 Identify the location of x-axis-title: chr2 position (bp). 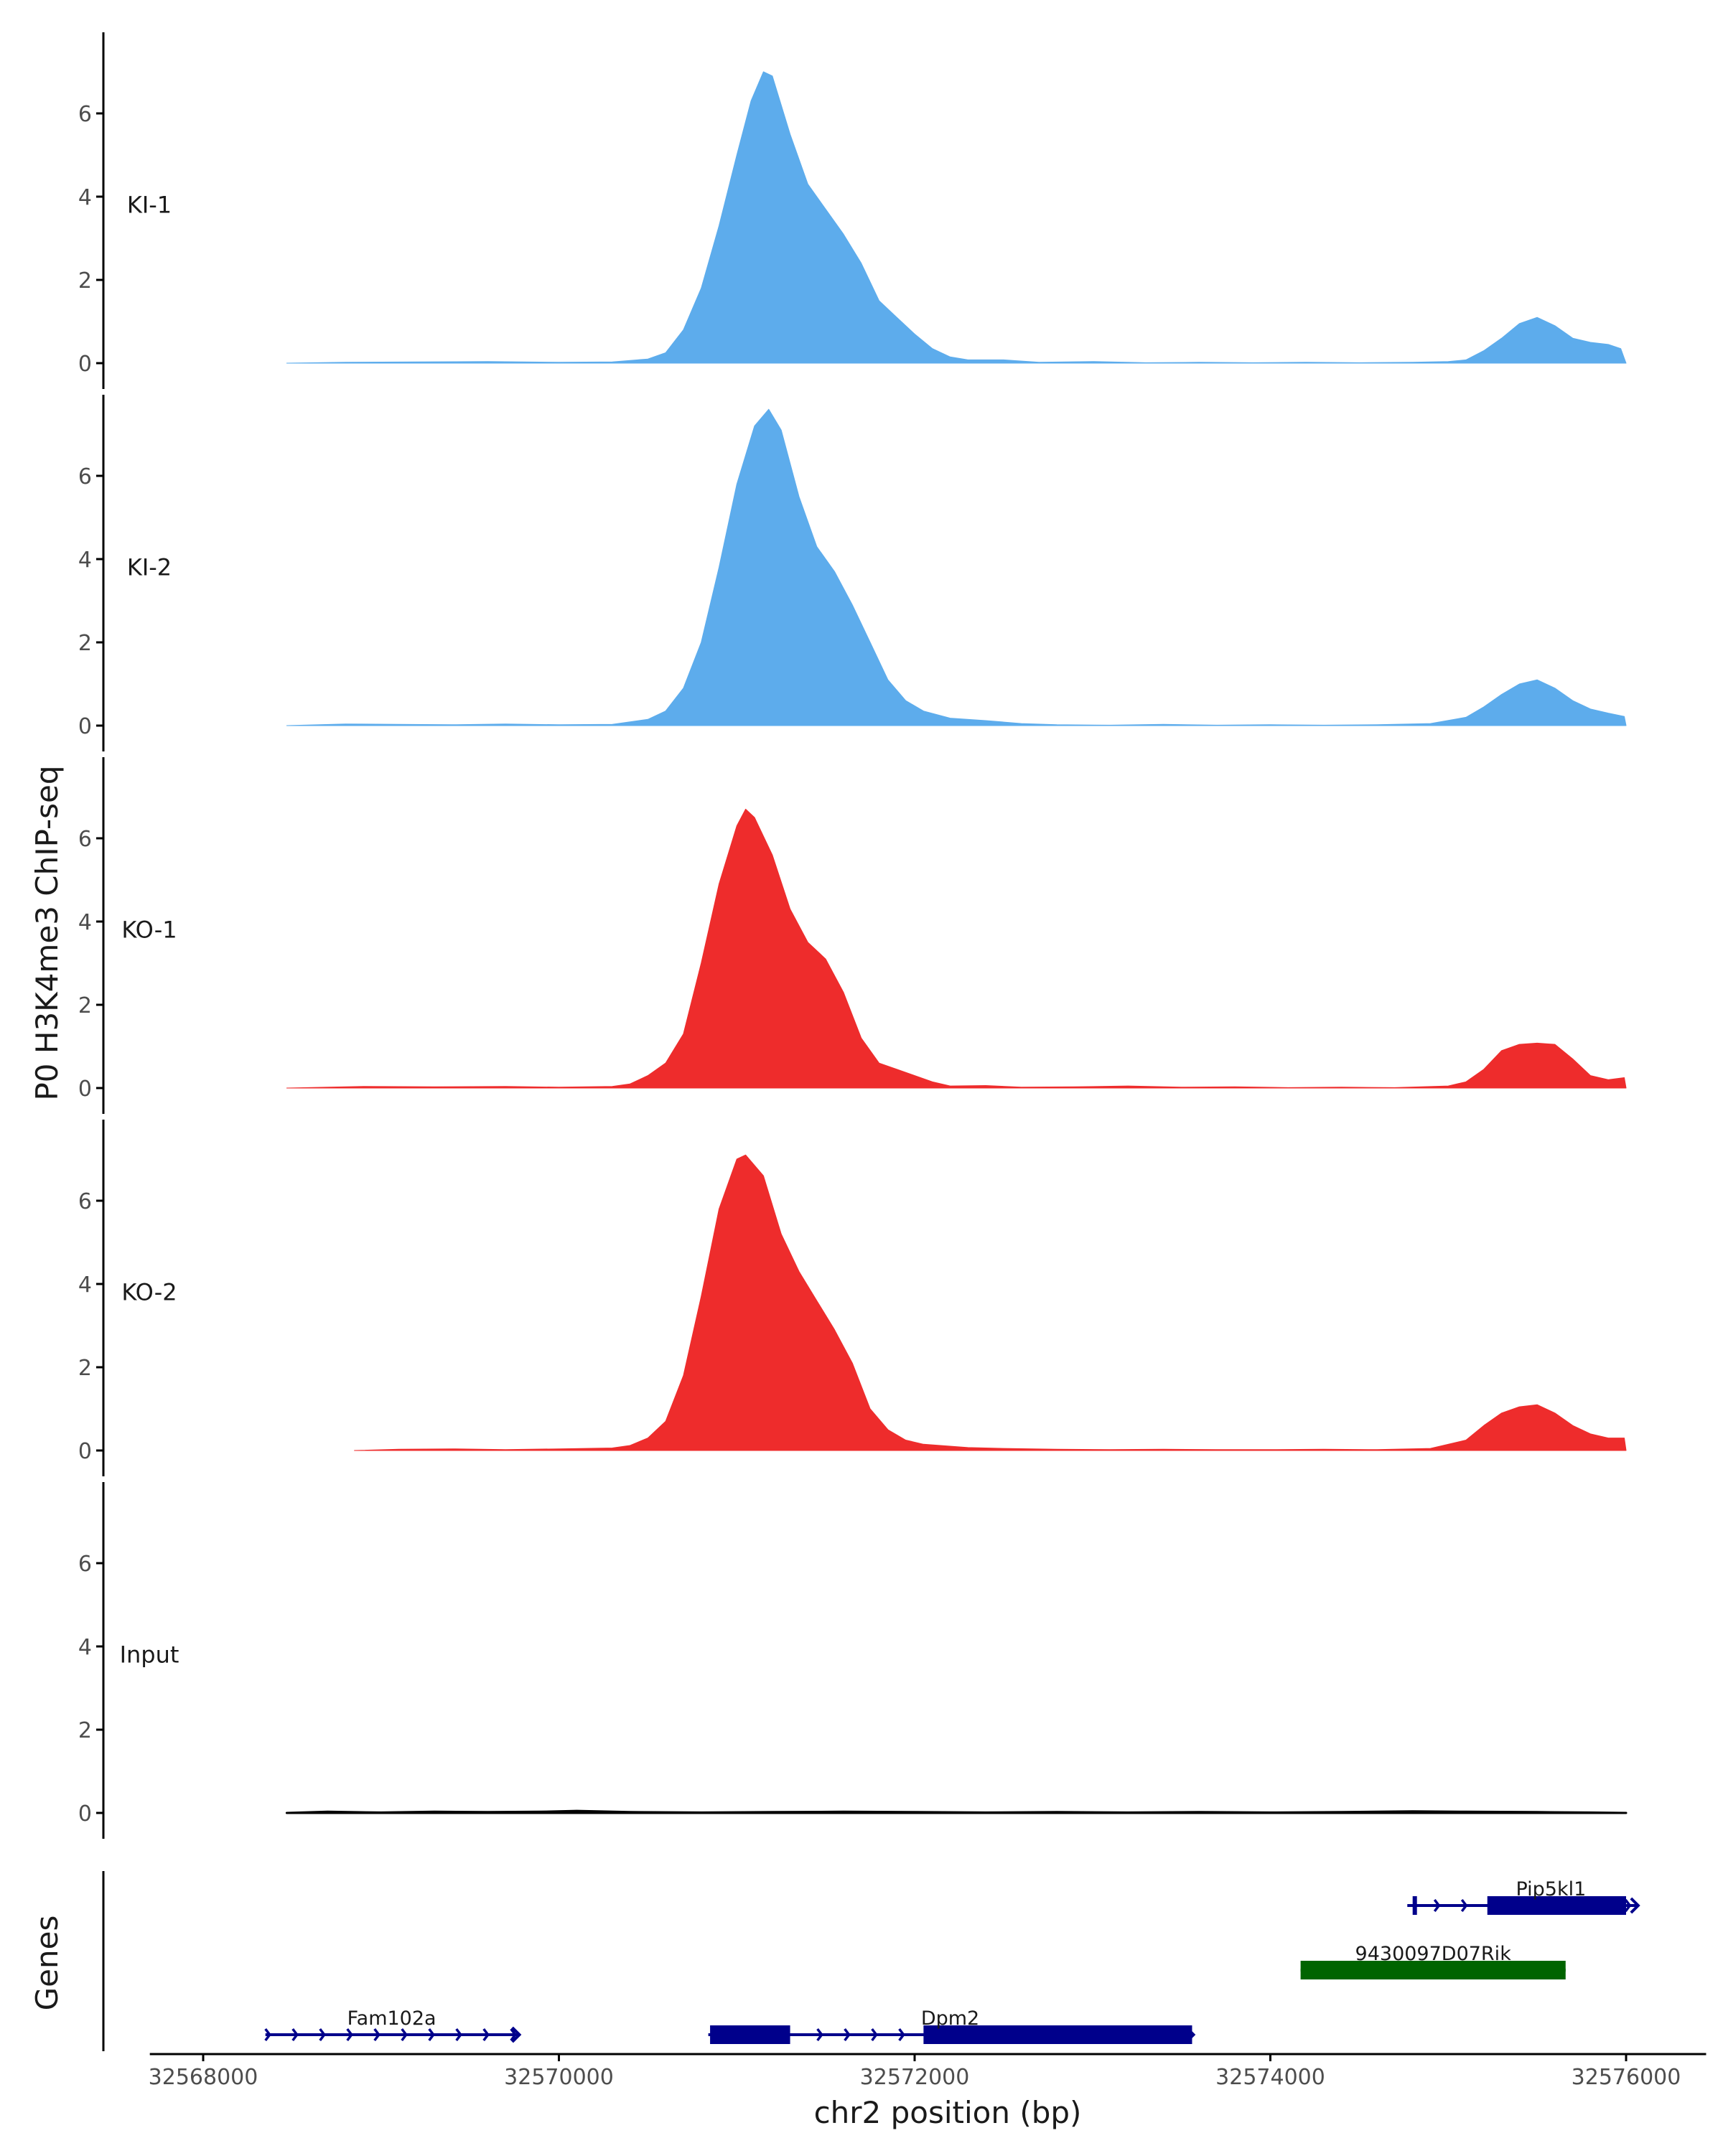
(948, 2112).